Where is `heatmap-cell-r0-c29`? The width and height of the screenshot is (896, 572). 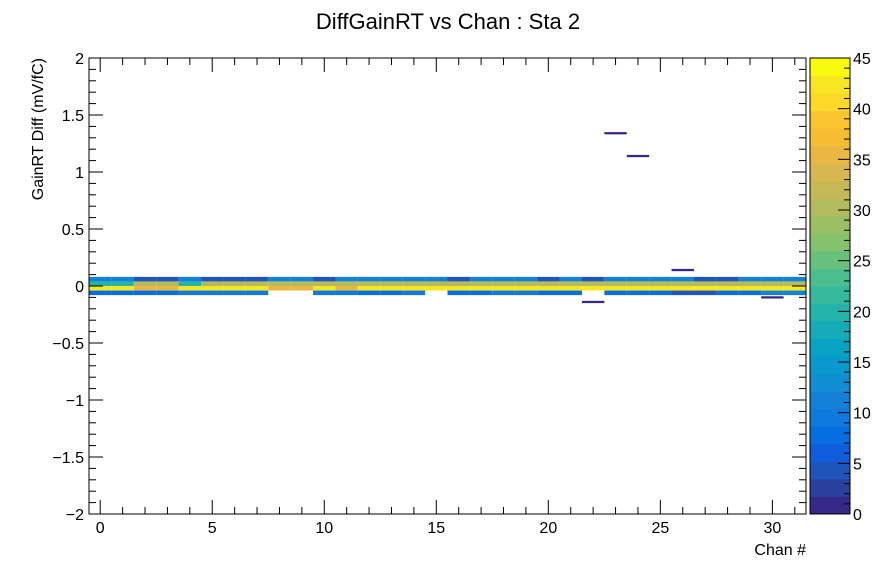
heatmap-cell-r0-c29 is located at coordinates (750, 279).